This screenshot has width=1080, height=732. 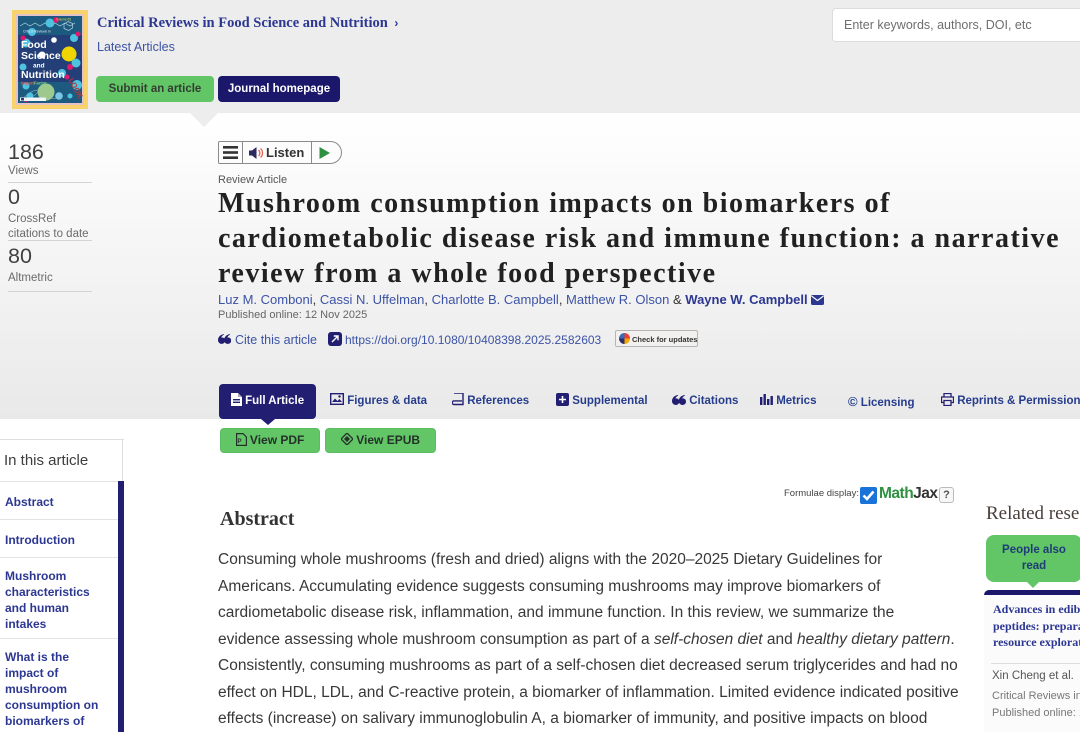 What do you see at coordinates (41, 56) in the screenshot?
I see `svg-text: Science` at bounding box center [41, 56].